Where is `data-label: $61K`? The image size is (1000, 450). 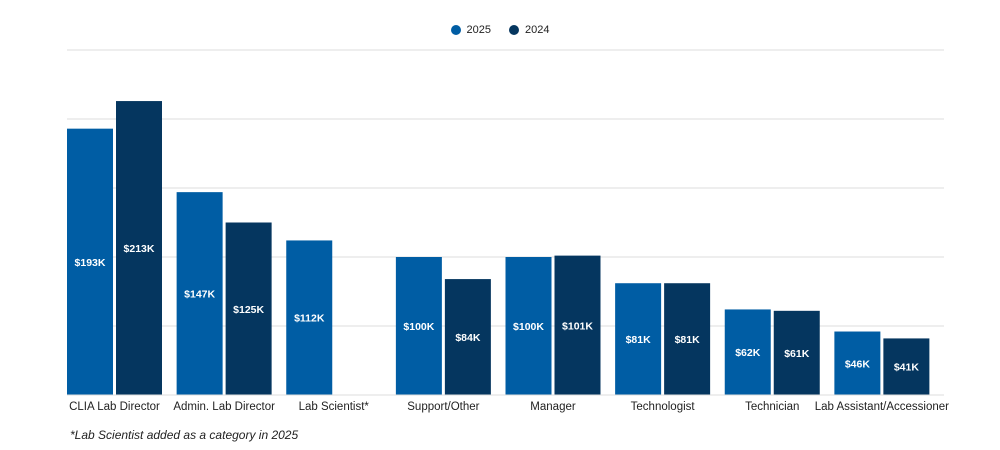 data-label: $61K is located at coordinates (797, 354).